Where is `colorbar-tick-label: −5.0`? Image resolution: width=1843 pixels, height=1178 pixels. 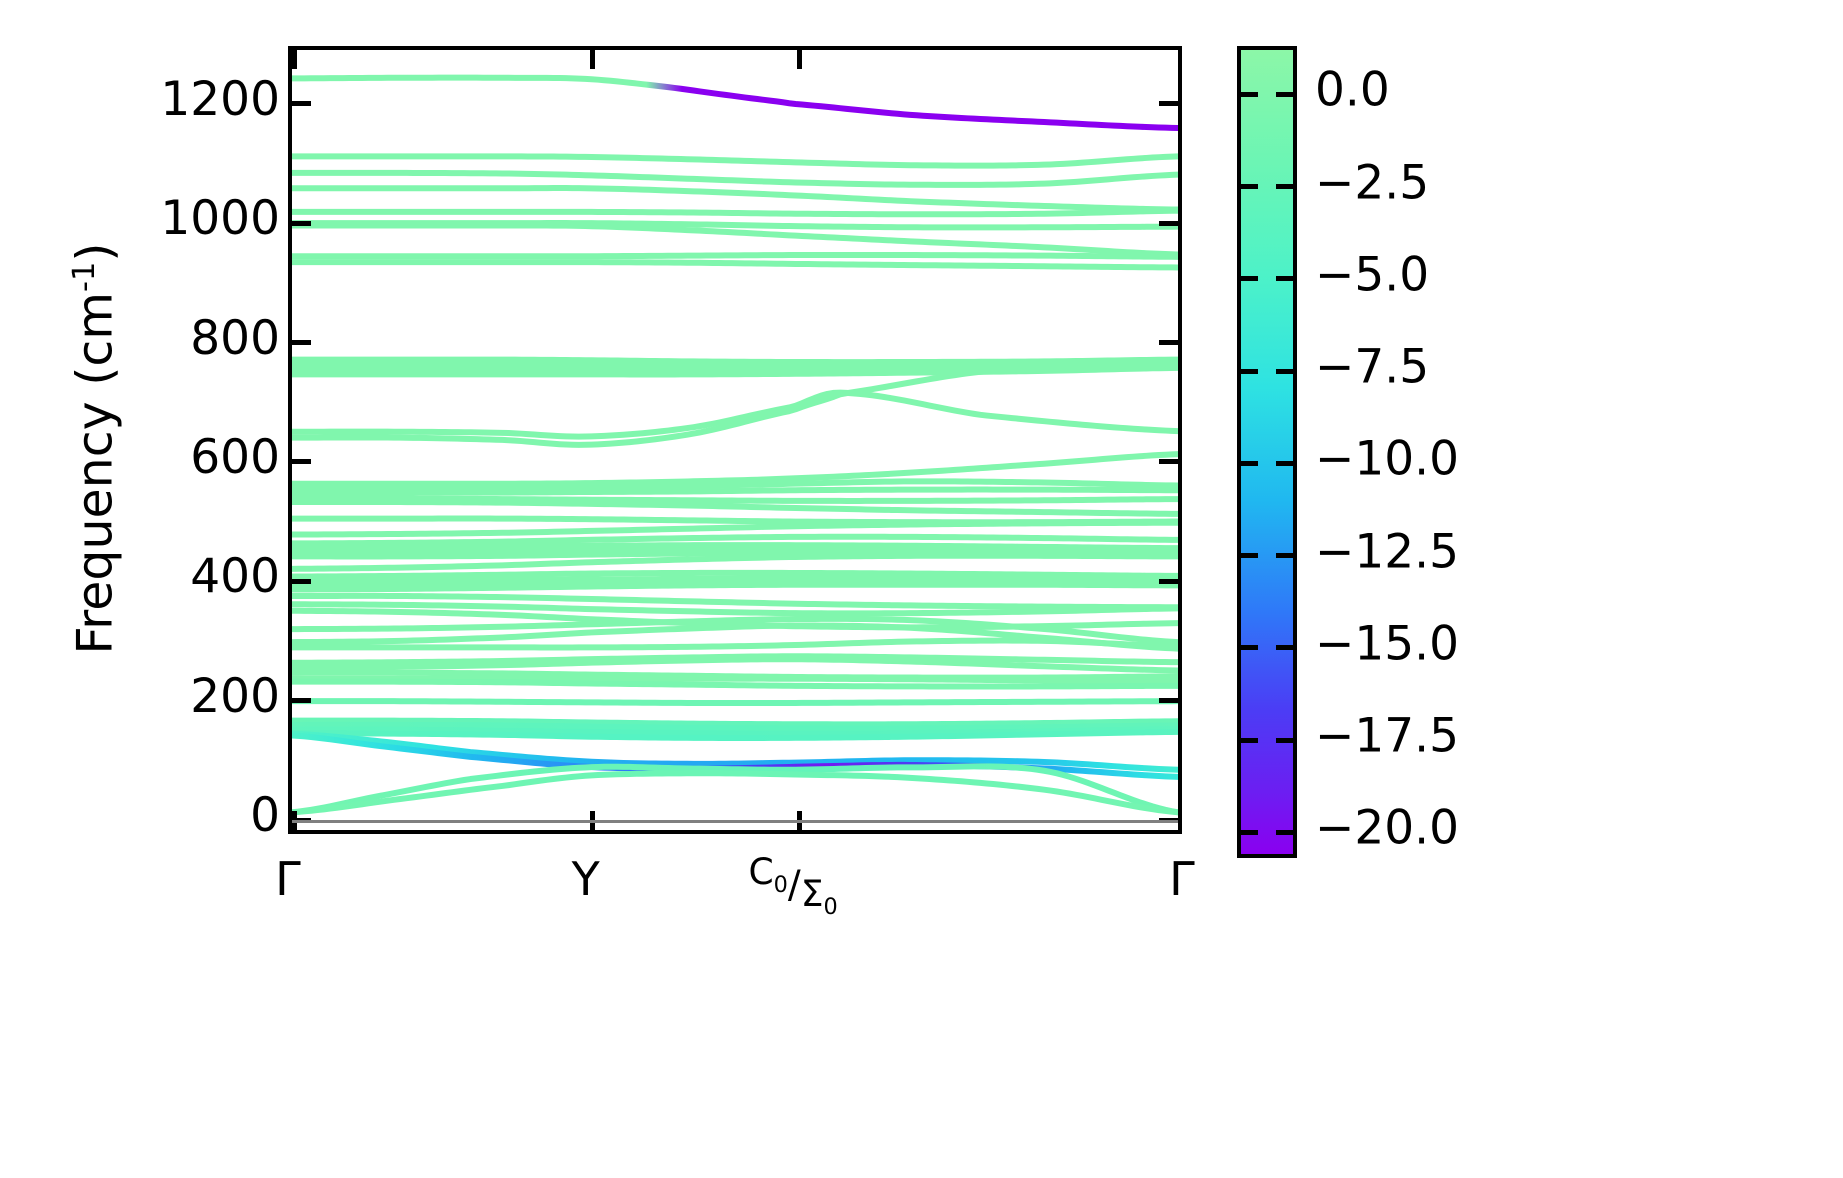 colorbar-tick-label: −5.0 is located at coordinates (1372, 275).